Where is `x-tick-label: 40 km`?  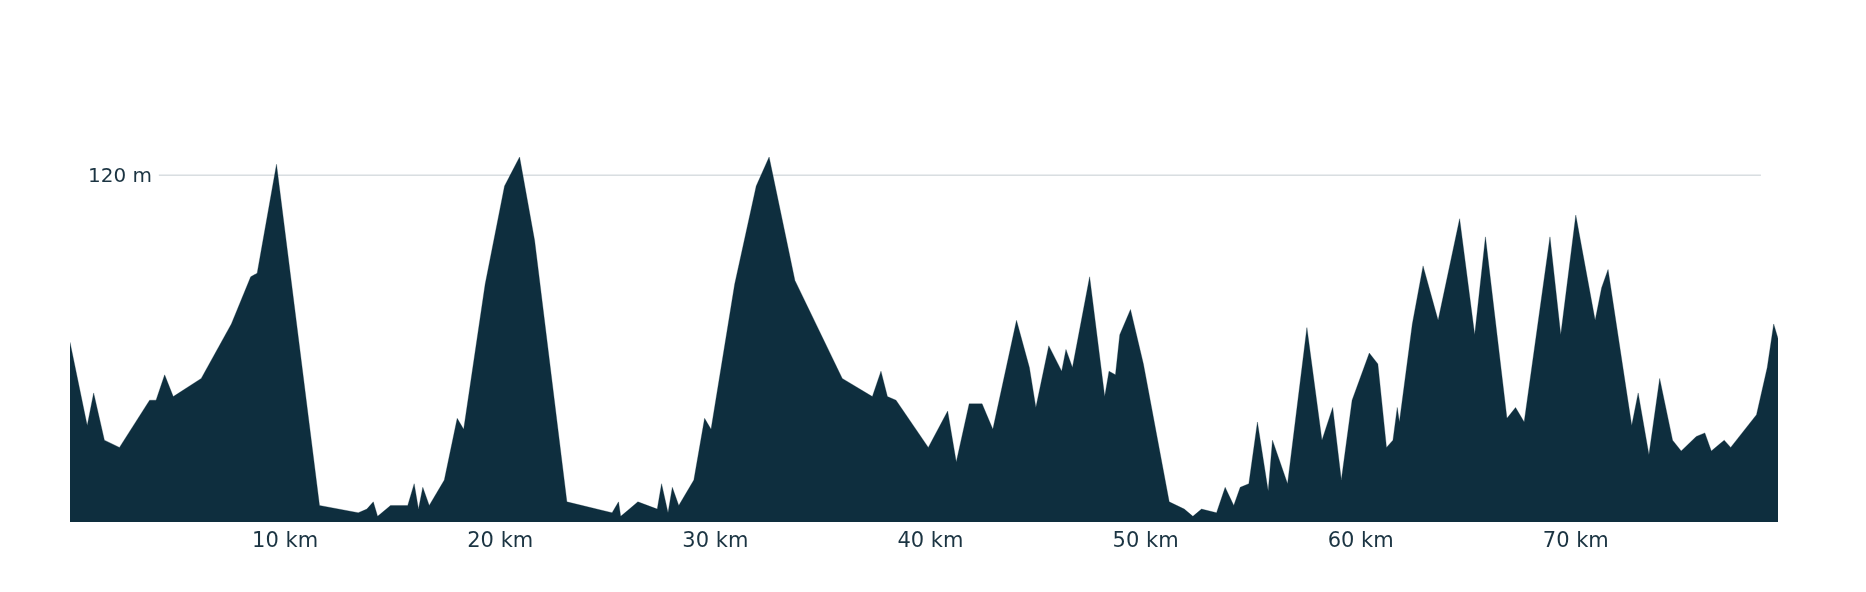
x-tick-label: 40 km is located at coordinates (930, 540).